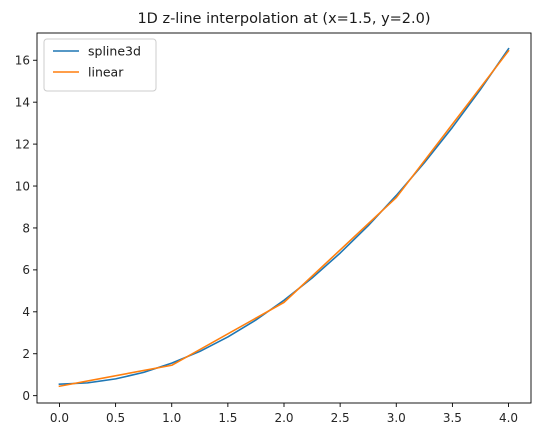 The width and height of the screenshot is (543, 435). Describe the element at coordinates (22, 186) in the screenshot. I see `y-tick-label: 10` at that location.